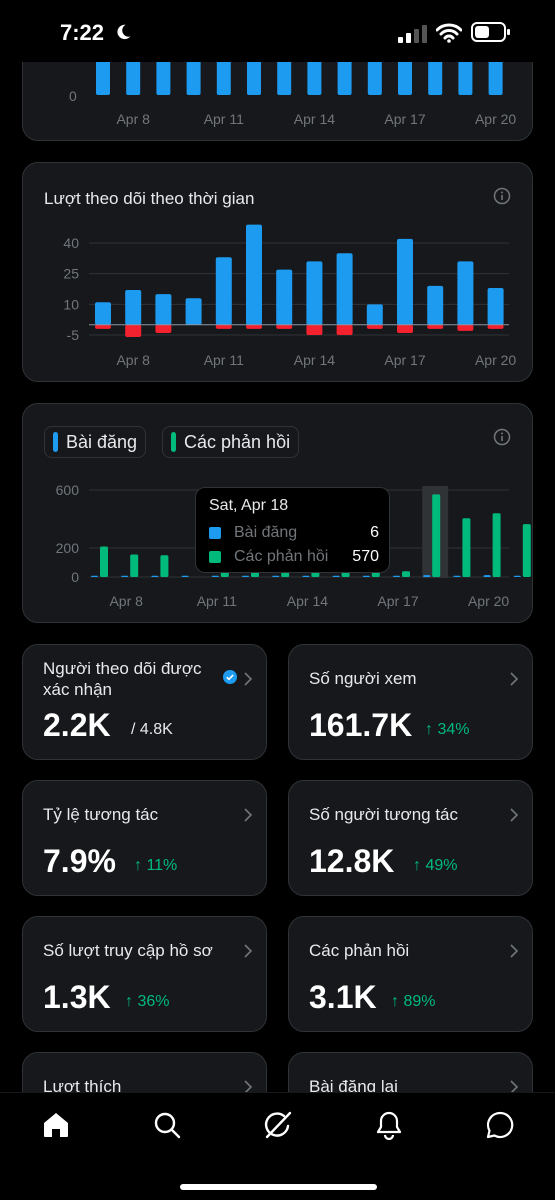  Describe the element at coordinates (413, 1001) in the screenshot. I see `metric-delta: ↑ 89%` at that location.